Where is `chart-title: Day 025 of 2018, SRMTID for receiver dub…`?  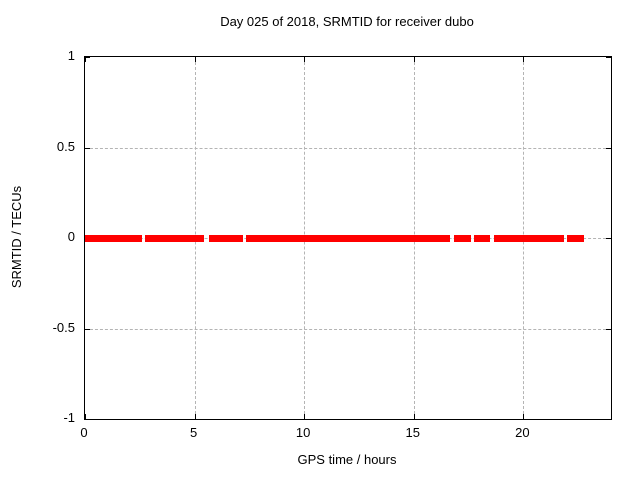 chart-title: Day 025 of 2018, SRMTID for receiver dub… is located at coordinates (347, 21).